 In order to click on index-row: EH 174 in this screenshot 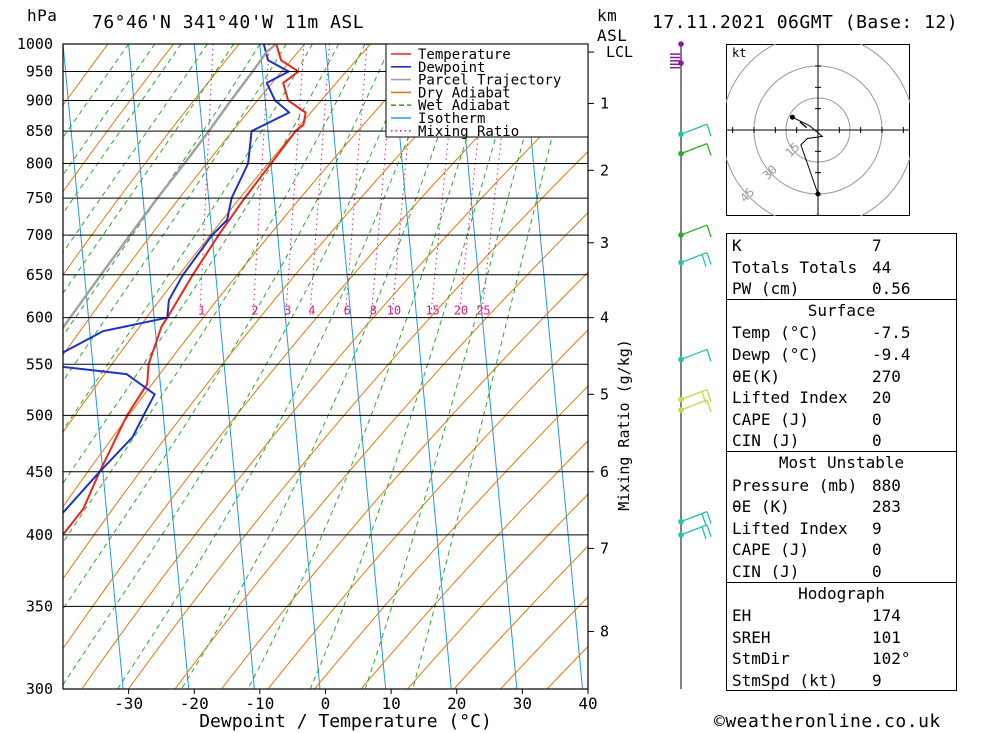, I will do `click(841, 615)`.